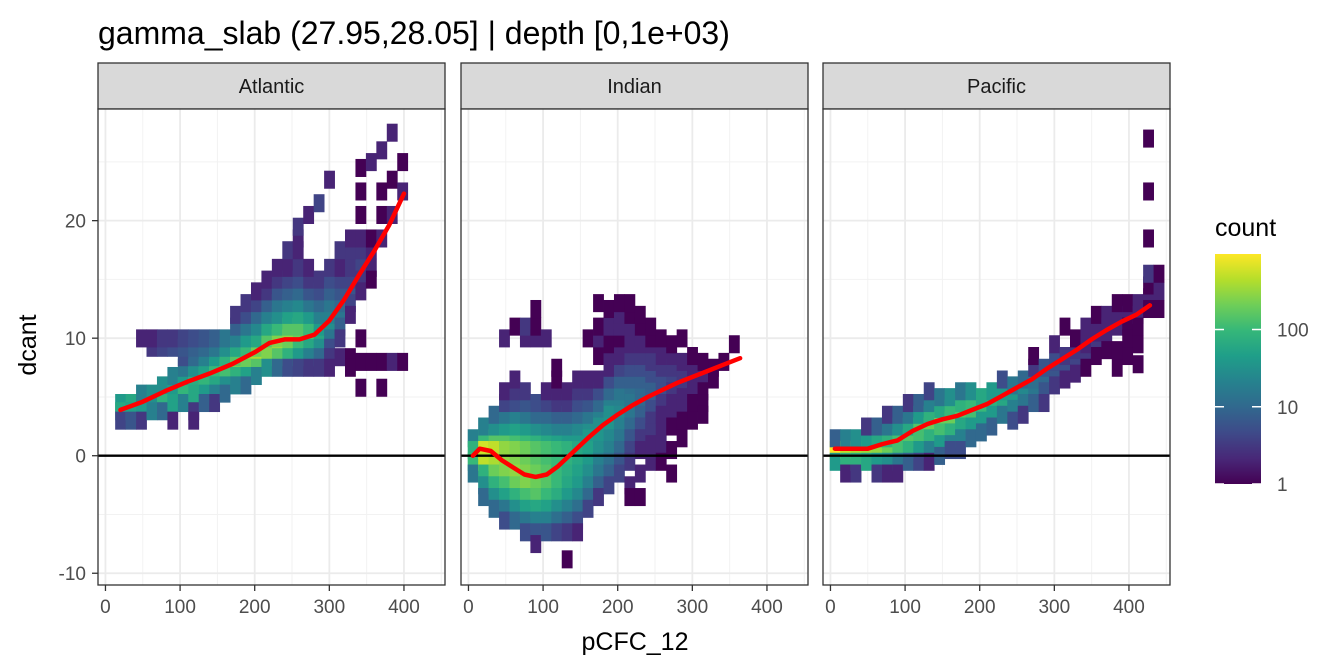 Image resolution: width=1344 pixels, height=672 pixels. I want to click on facet-strip, so click(996, 86).